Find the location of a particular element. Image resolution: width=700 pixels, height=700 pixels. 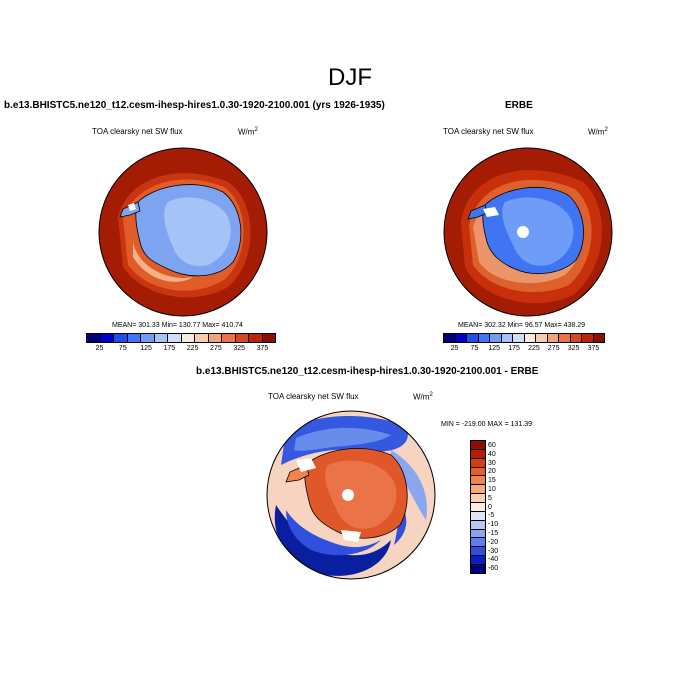

colorbar-tick-label: 40 is located at coordinates (492, 454).